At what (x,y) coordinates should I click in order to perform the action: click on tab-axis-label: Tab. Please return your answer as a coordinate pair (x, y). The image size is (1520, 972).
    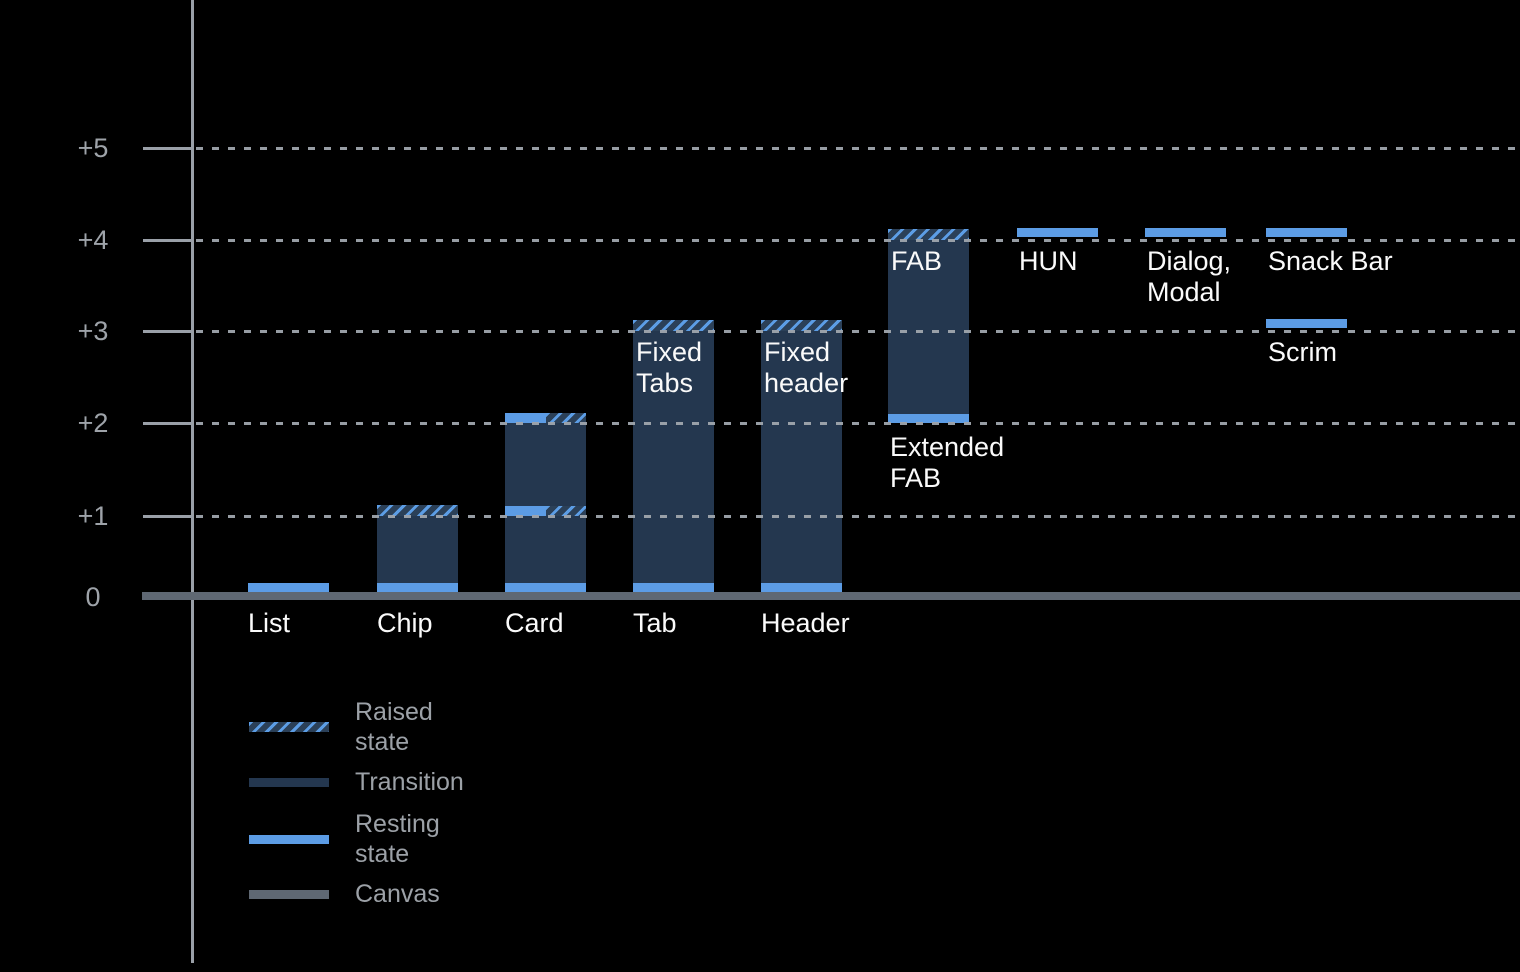
    Looking at the image, I should click on (655, 623).